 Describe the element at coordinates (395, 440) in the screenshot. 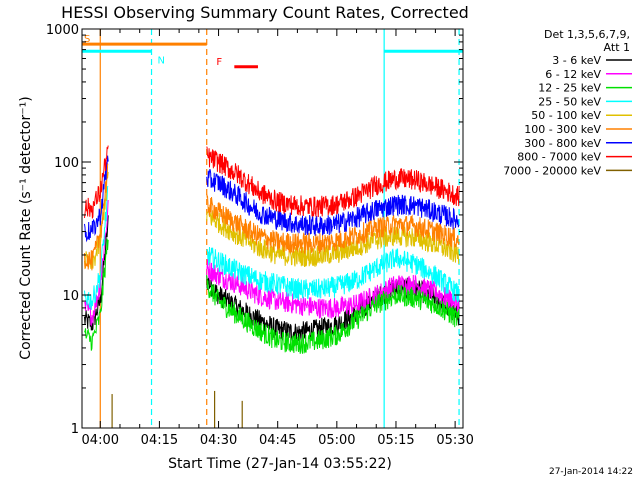

I see `x-tick-label-5: 05:15` at that location.